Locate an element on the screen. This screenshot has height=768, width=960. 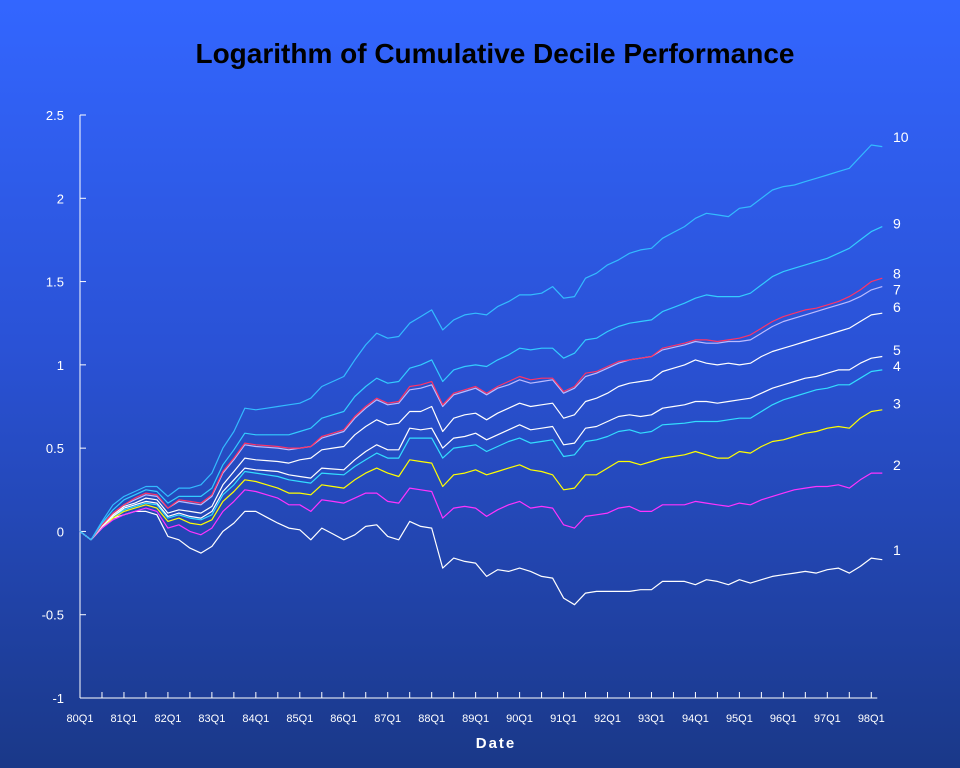
x-tick-label: 93Q1 is located at coordinates (651, 719).